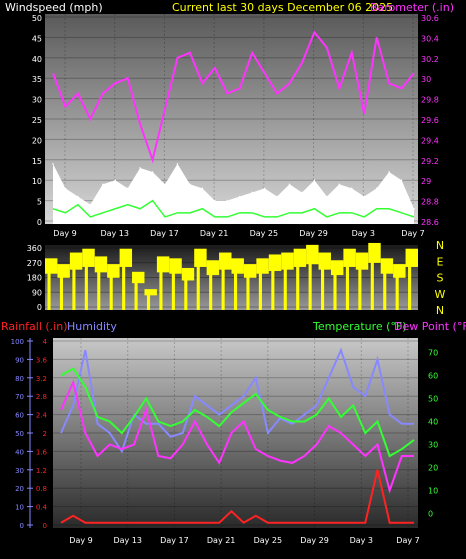 This screenshot has width=466, height=559. Describe the element at coordinates (430, 120) in the screenshot. I see `barometer-y-tick-label: 29.6` at that location.